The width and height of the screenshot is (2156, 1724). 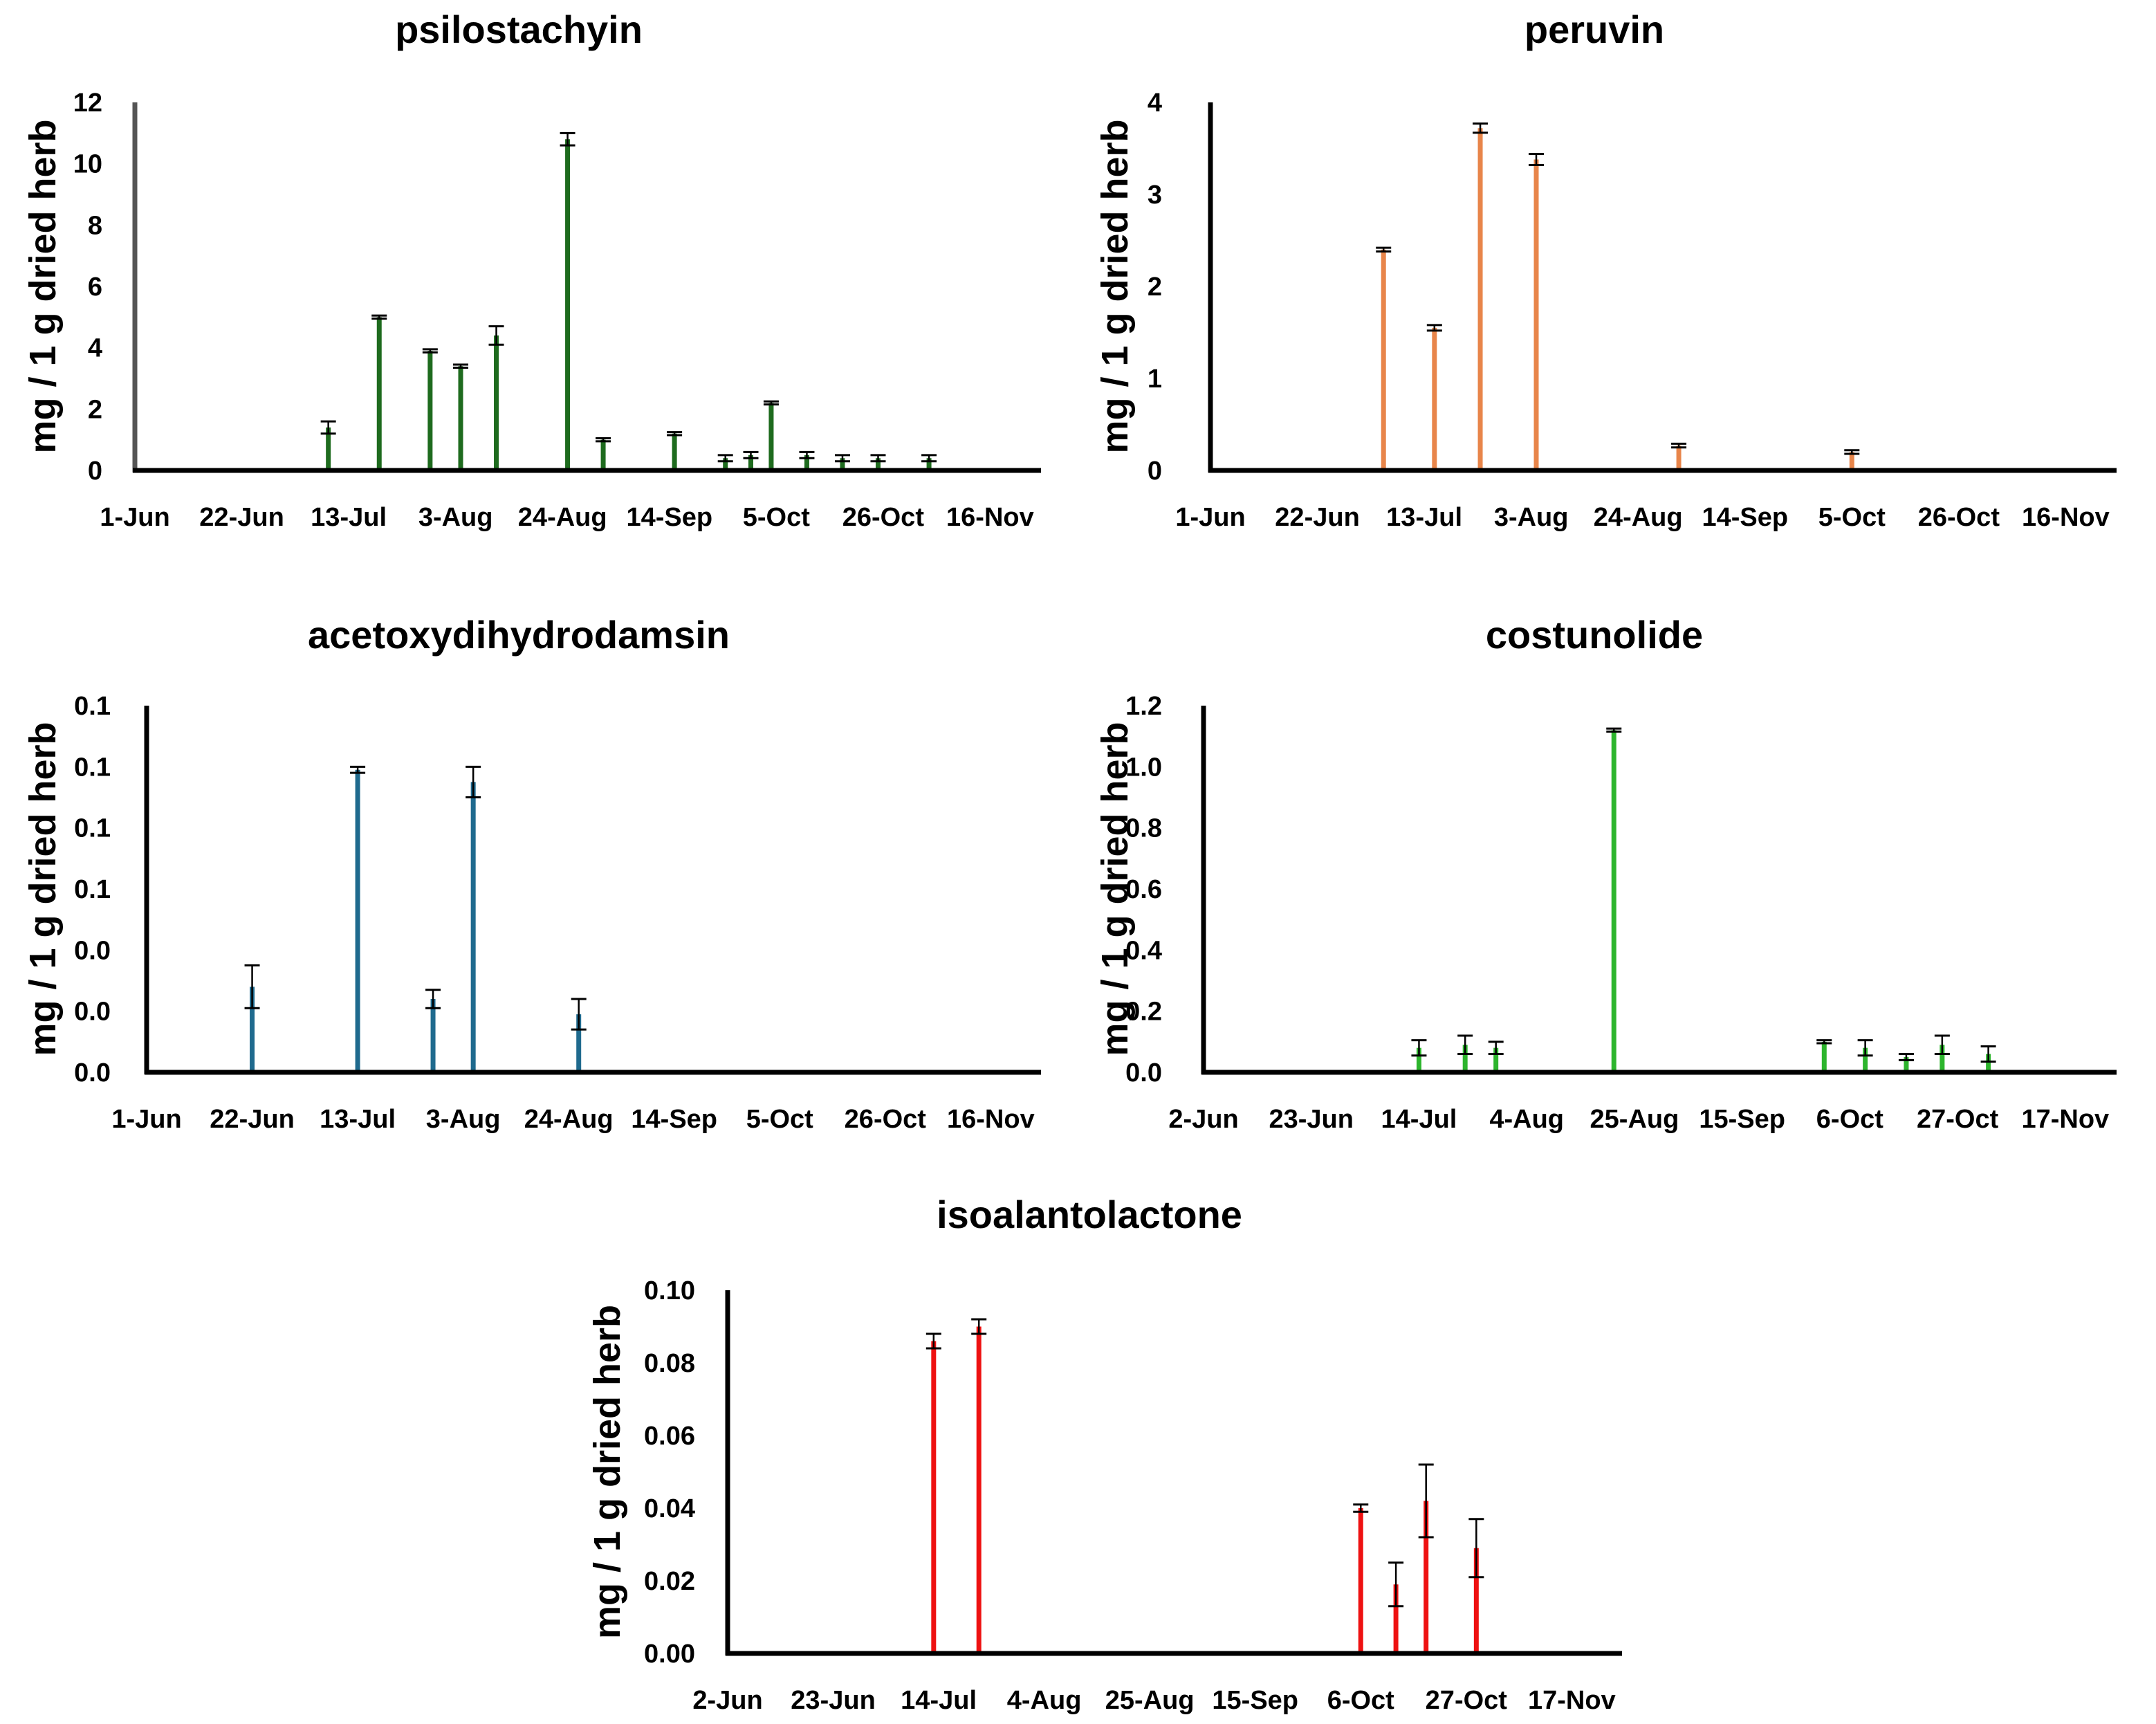 What do you see at coordinates (519, 635) in the screenshot?
I see `chart-title: acetoxydihydrodamsin` at bounding box center [519, 635].